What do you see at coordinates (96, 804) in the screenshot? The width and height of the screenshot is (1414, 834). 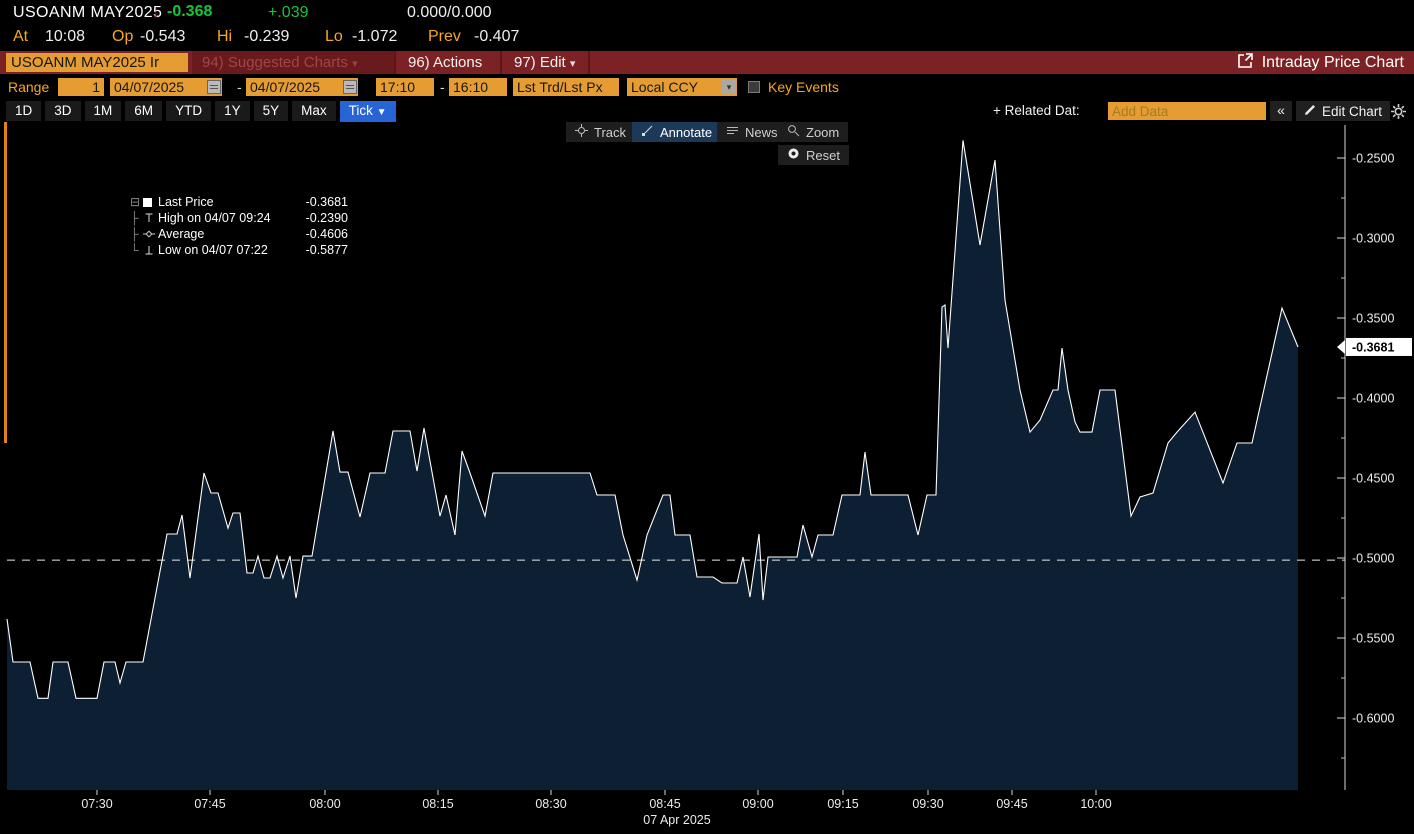 I see `x-tick-label: 07:30` at bounding box center [96, 804].